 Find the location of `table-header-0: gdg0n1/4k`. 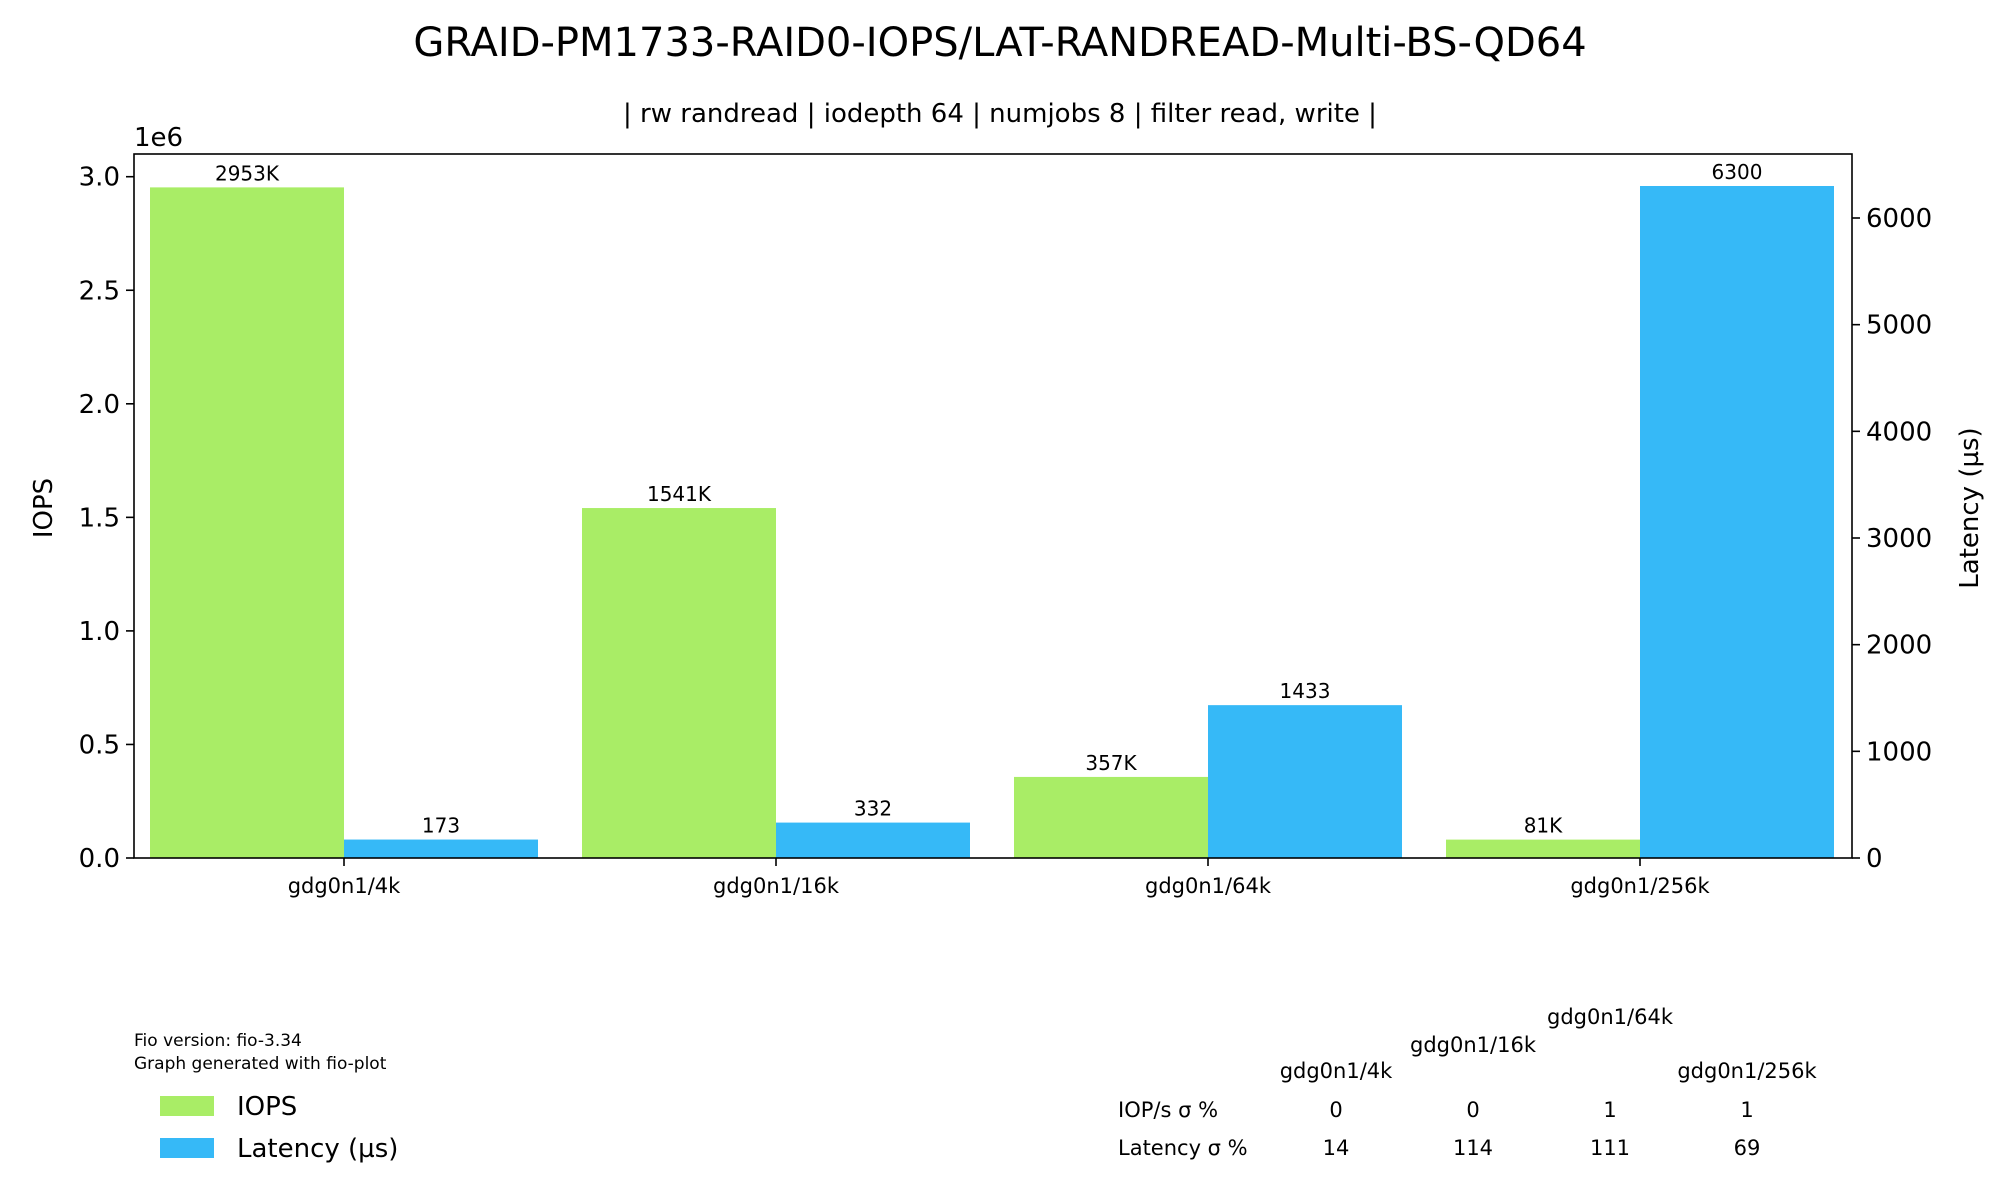

table-header-0: gdg0n1/4k is located at coordinates (1336, 1071).